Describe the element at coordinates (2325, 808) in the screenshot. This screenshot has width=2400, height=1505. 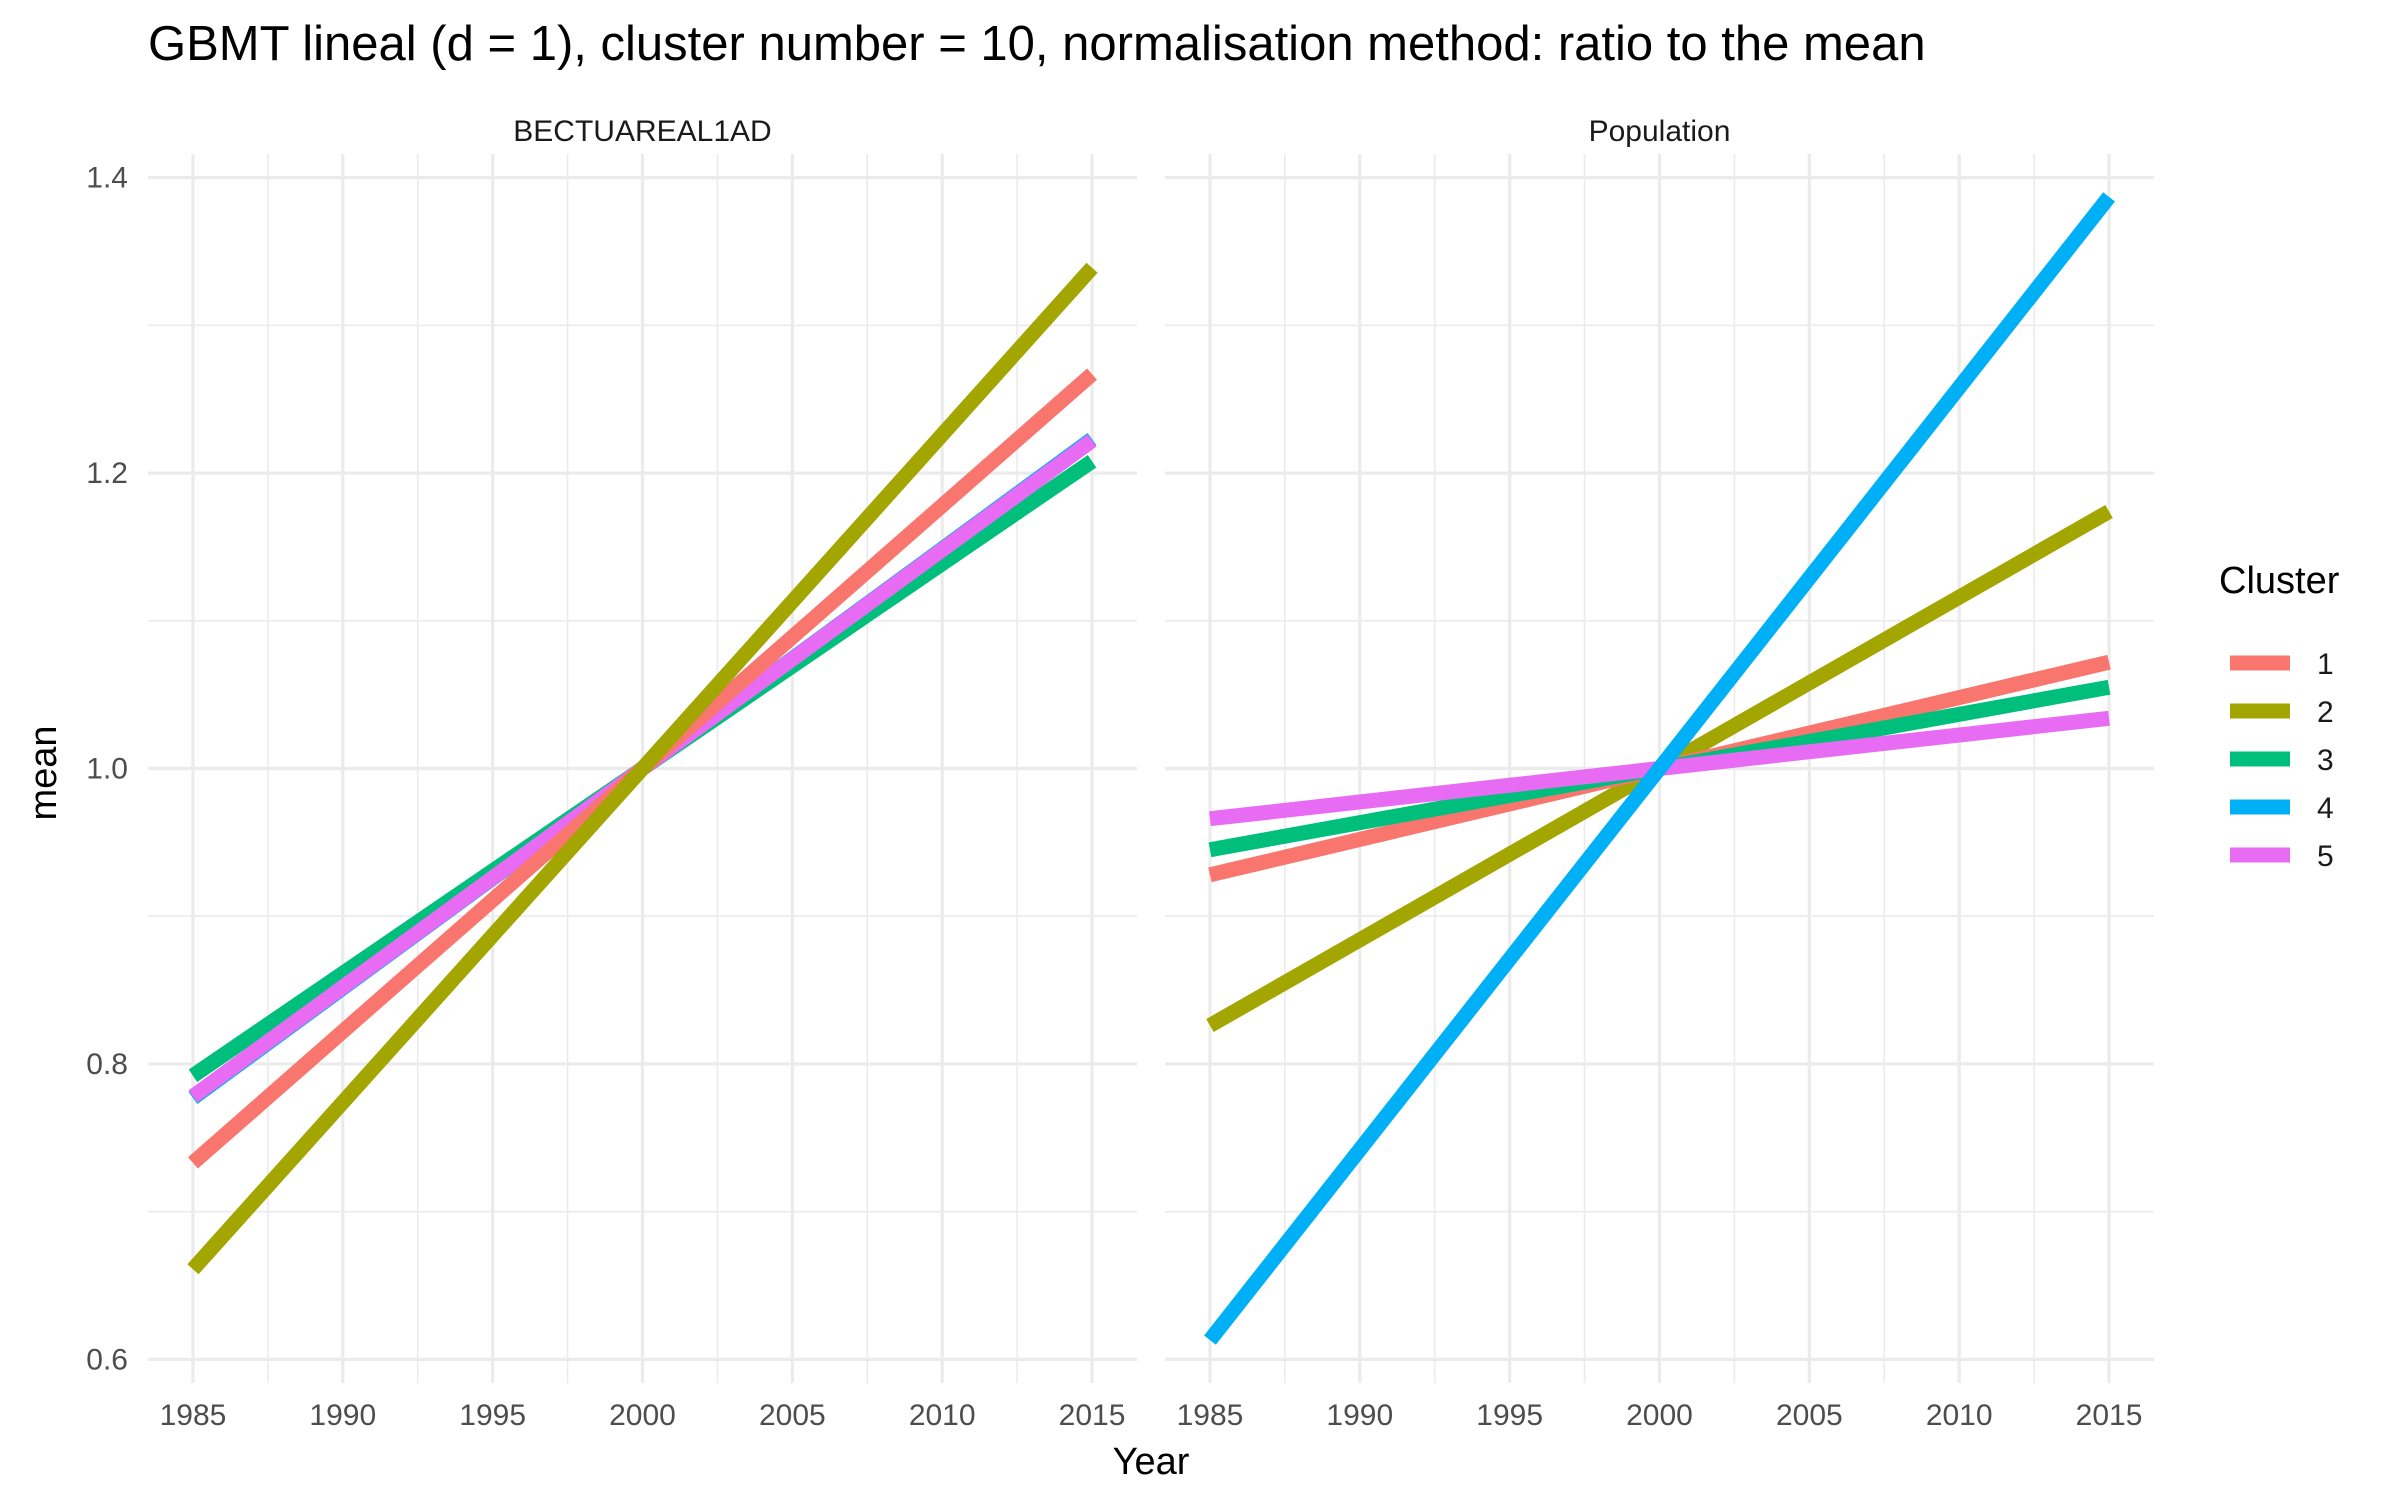
I see `legend-label-cluster-4: 4` at that location.